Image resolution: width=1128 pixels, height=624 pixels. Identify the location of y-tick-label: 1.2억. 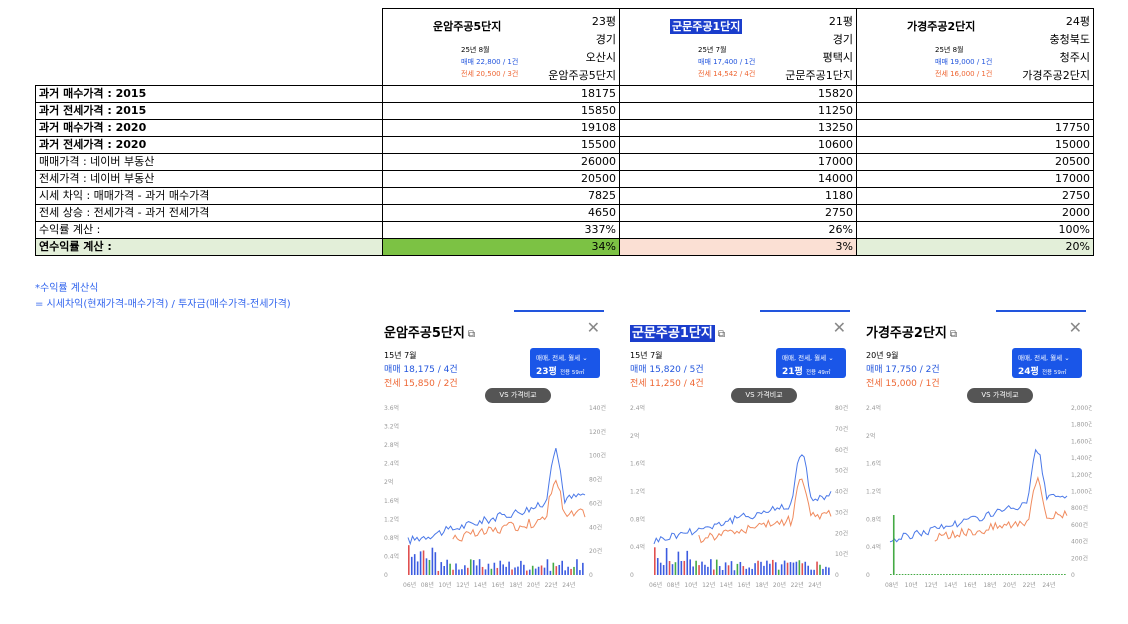
(637, 492).